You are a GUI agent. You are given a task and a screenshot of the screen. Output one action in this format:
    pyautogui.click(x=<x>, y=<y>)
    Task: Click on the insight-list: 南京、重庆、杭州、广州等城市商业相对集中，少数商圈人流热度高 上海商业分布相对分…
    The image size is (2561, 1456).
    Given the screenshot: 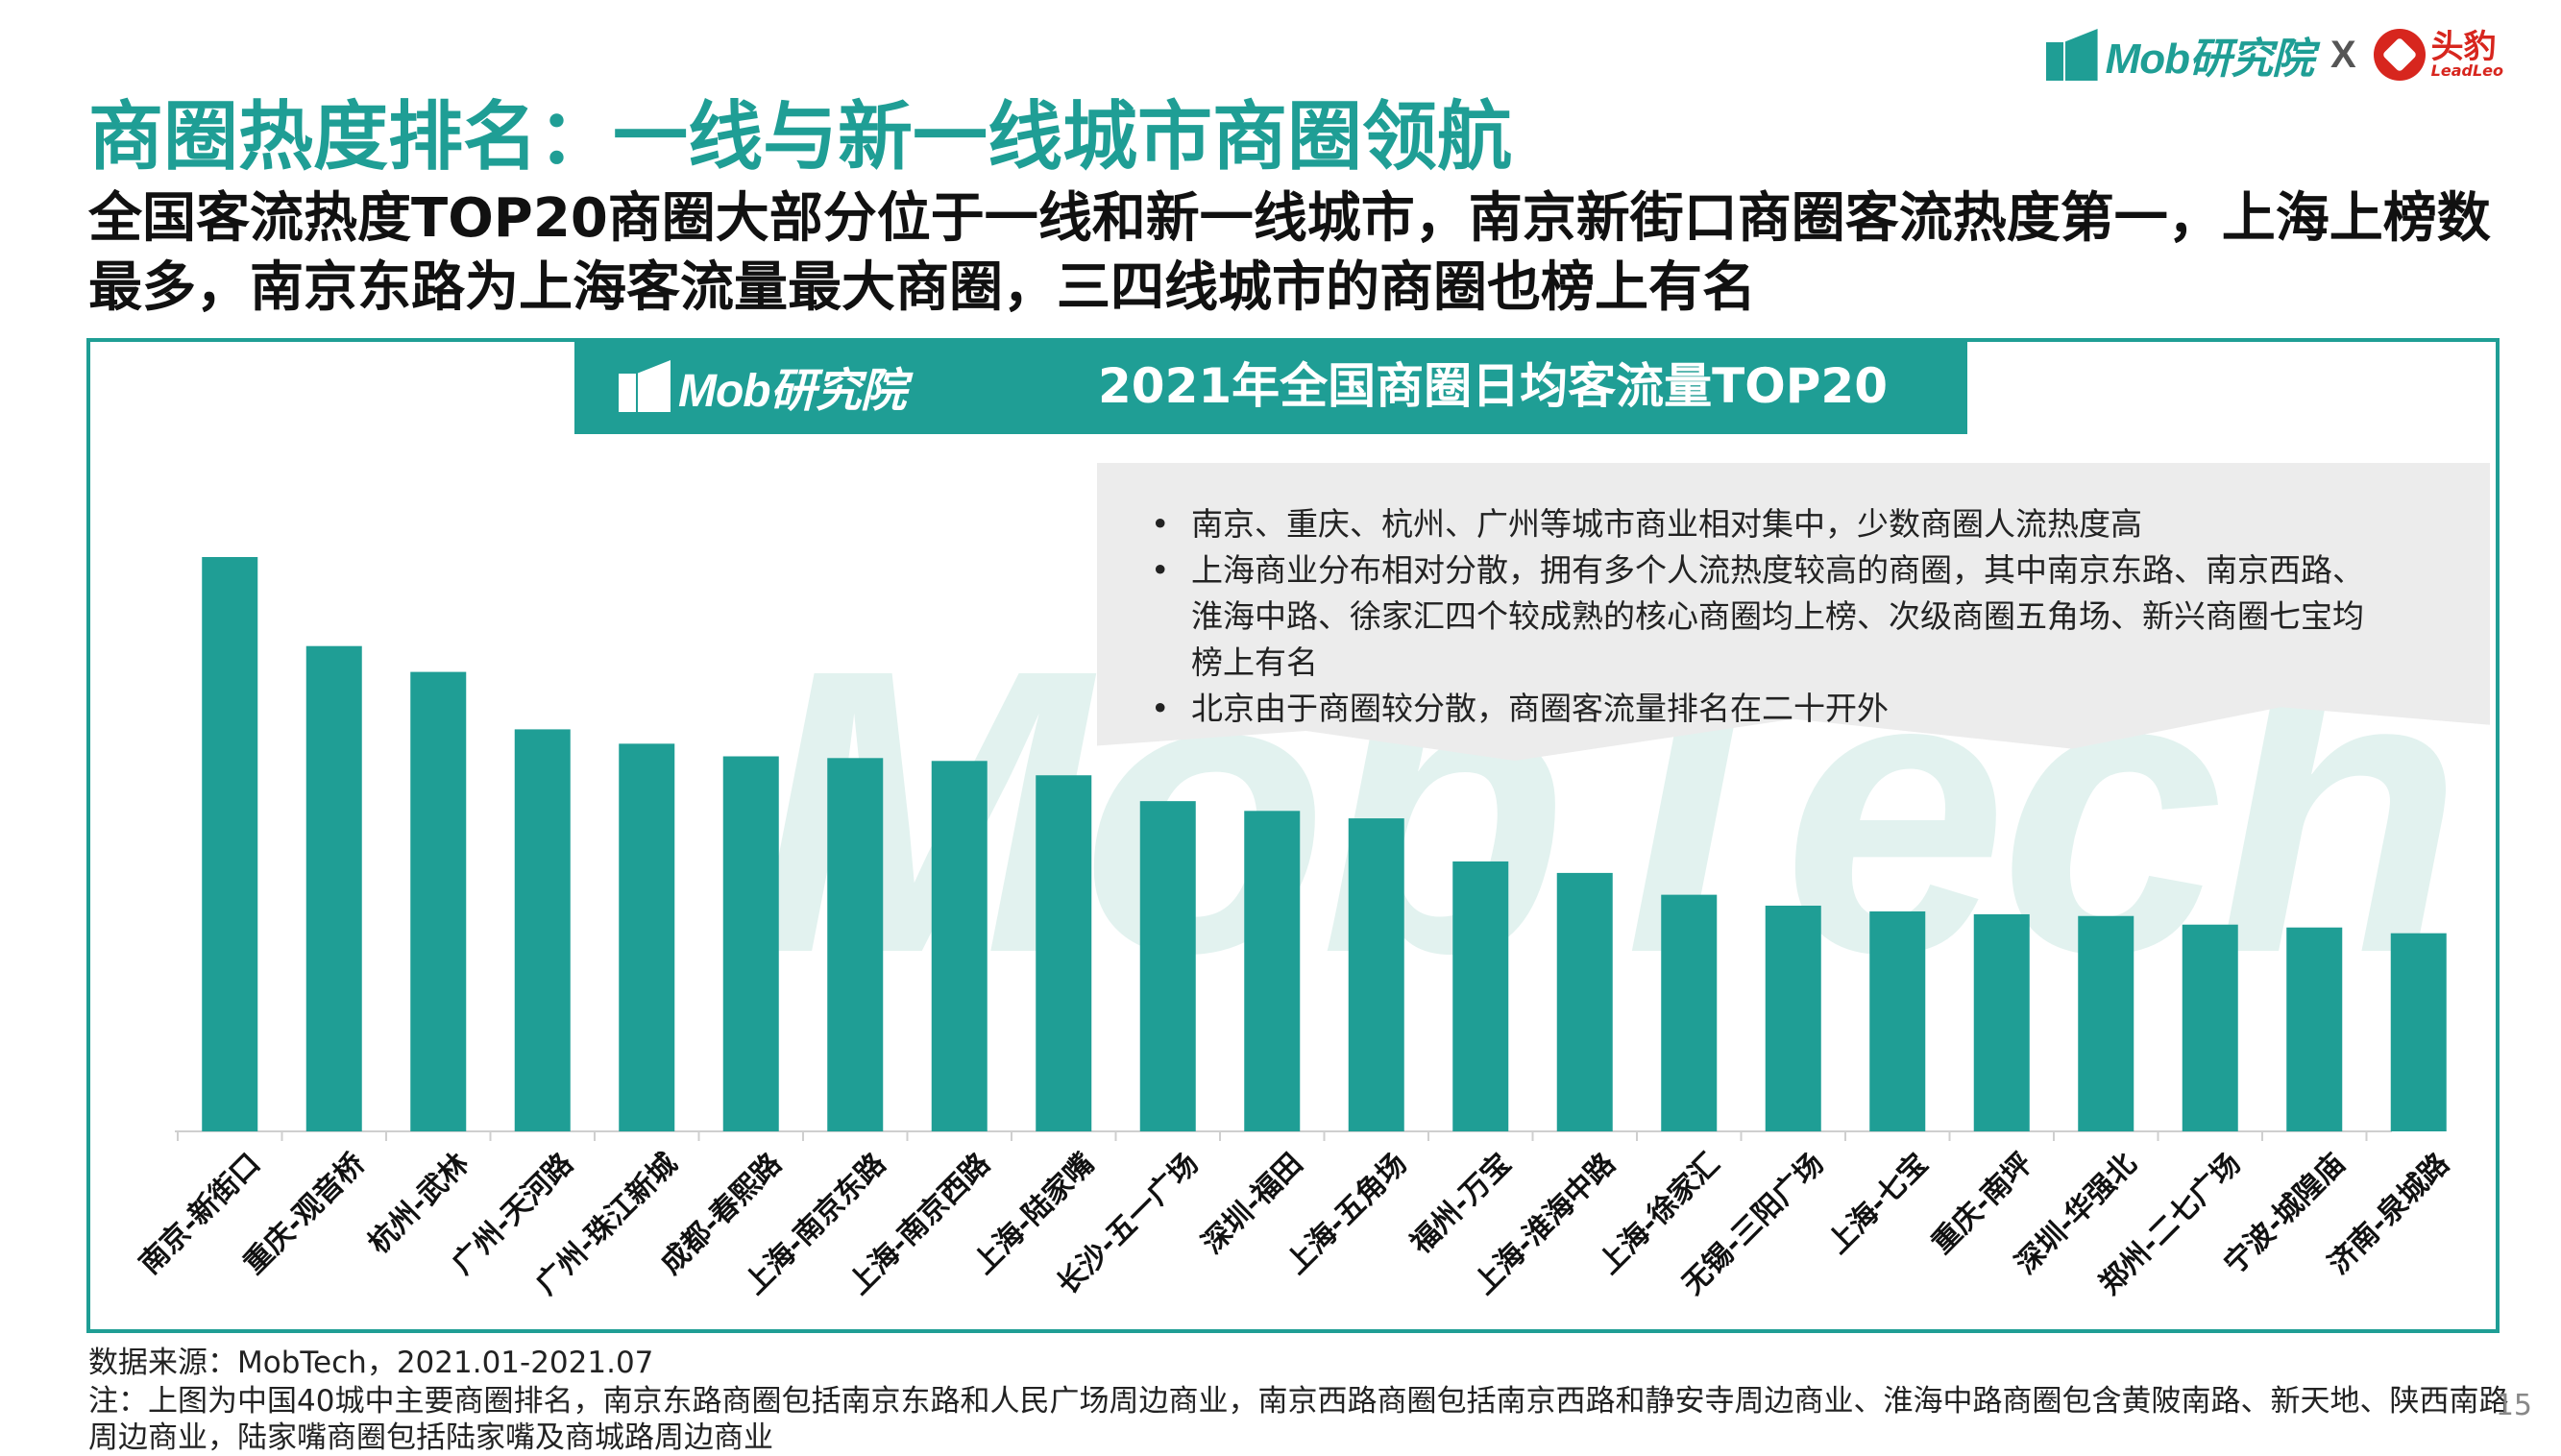 What is the action you would take?
    pyautogui.click(x=1767, y=616)
    